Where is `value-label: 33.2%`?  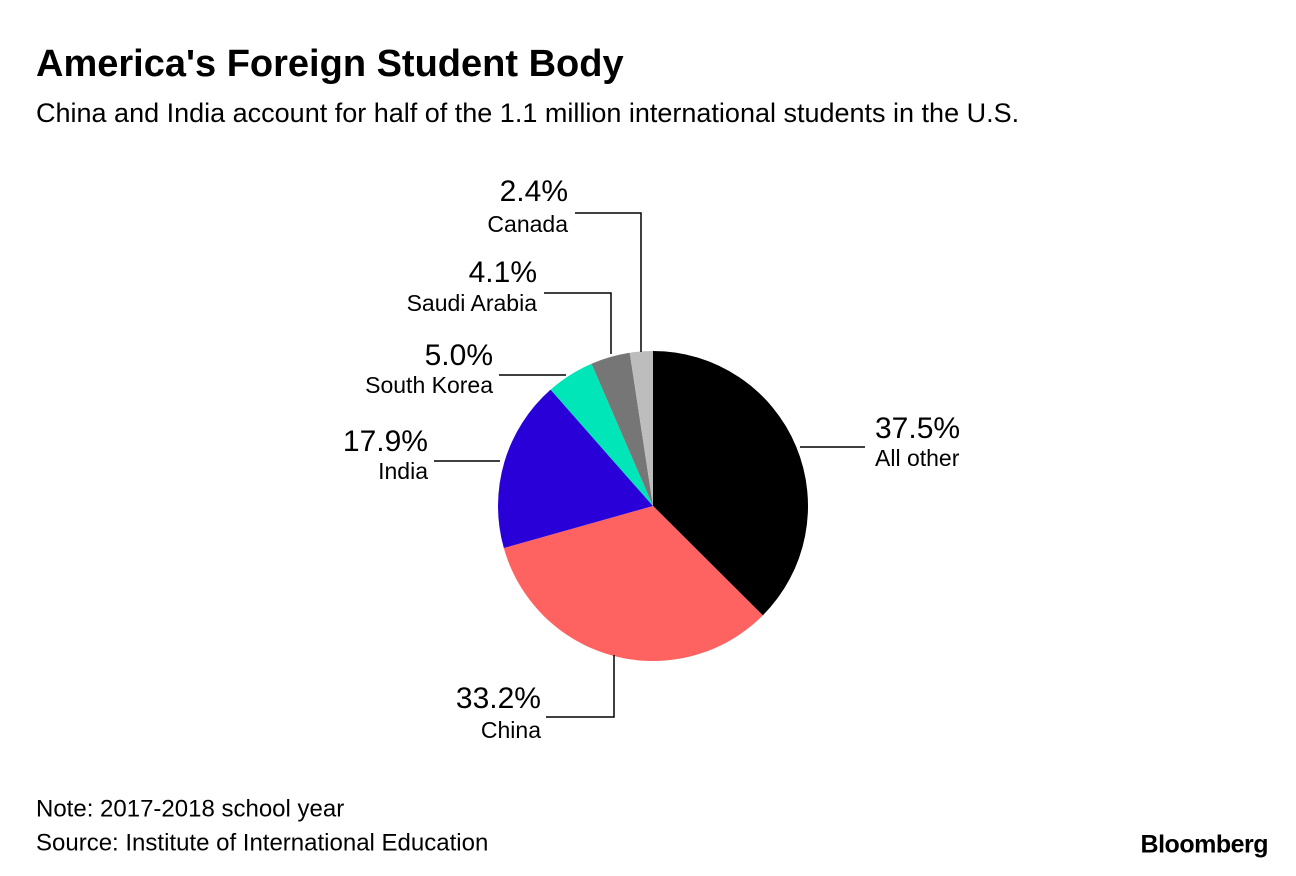
value-label: 33.2% is located at coordinates (498, 698).